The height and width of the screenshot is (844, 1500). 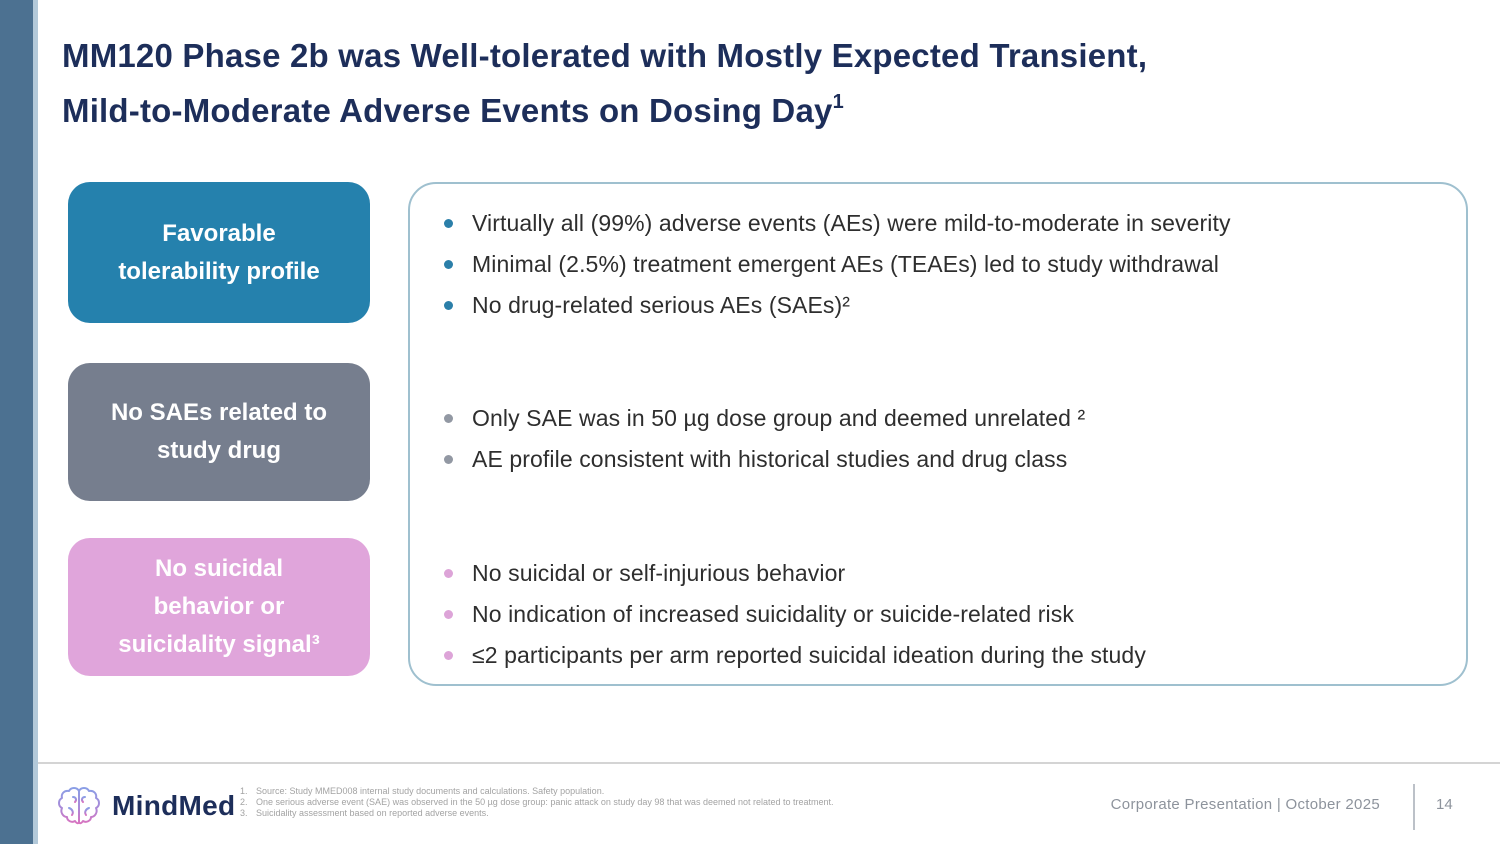 What do you see at coordinates (35, 422) in the screenshot?
I see `left-accent-bar-edge` at bounding box center [35, 422].